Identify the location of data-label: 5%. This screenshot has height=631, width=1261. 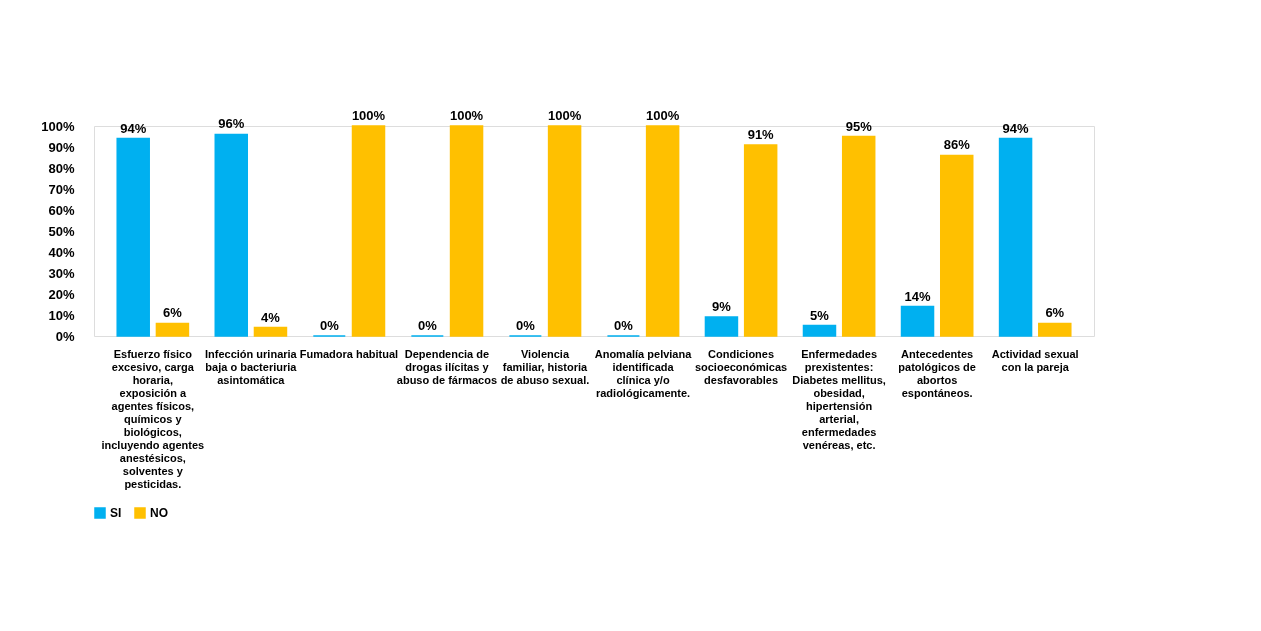
(820, 315).